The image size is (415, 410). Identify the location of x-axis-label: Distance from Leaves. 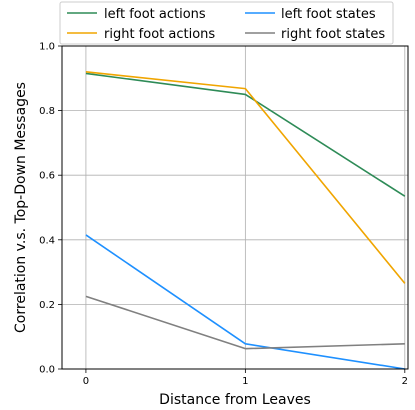
(235, 400).